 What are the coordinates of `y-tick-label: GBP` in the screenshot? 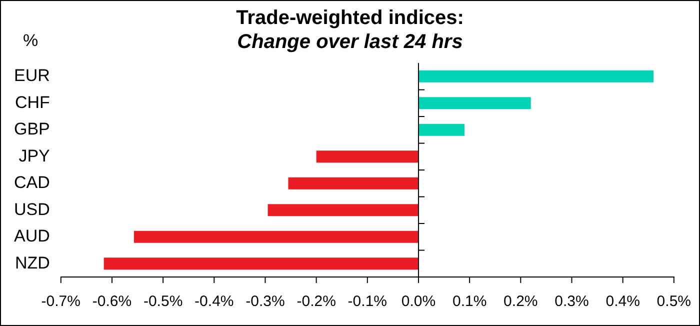 It's located at (32, 129).